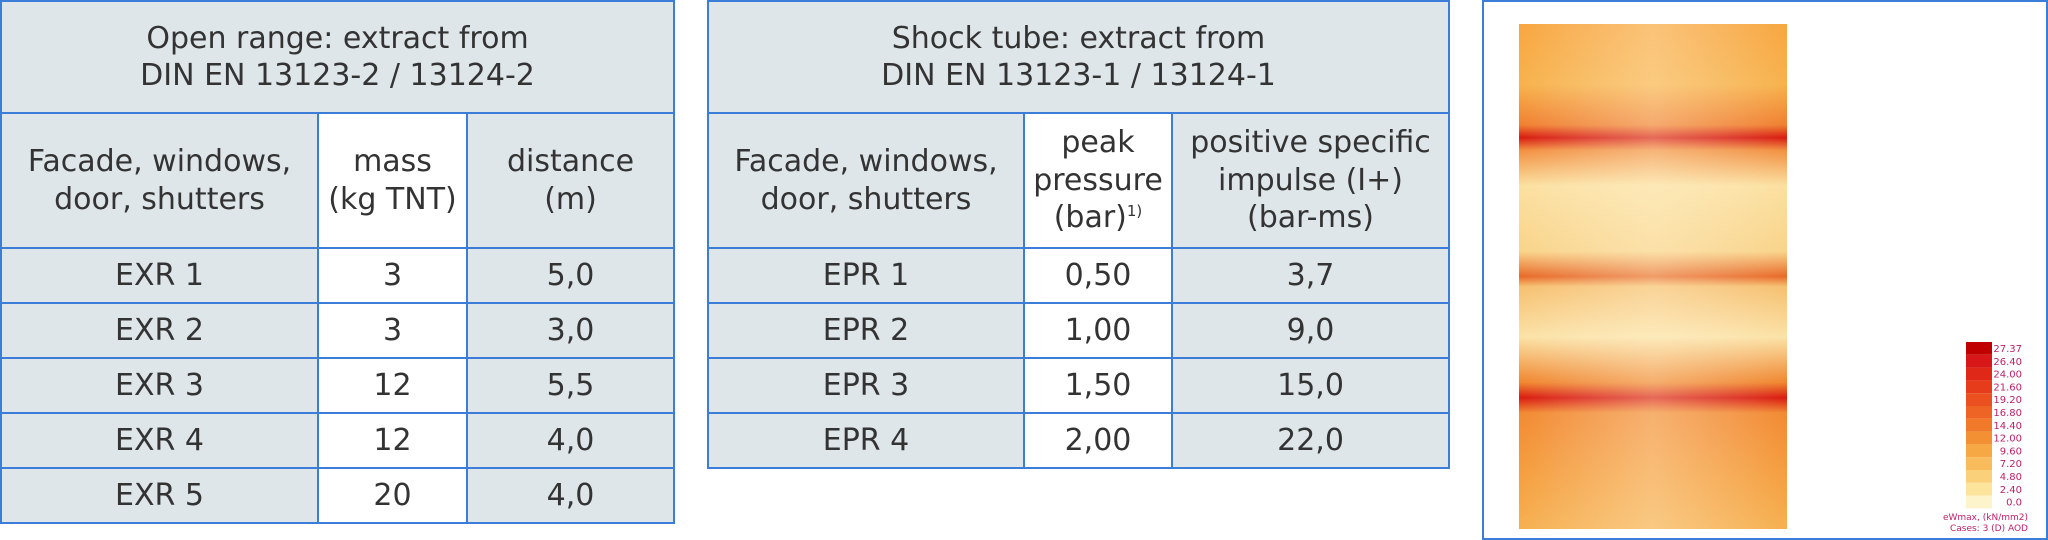  I want to click on title-line: Open range: extract from, so click(337, 38).